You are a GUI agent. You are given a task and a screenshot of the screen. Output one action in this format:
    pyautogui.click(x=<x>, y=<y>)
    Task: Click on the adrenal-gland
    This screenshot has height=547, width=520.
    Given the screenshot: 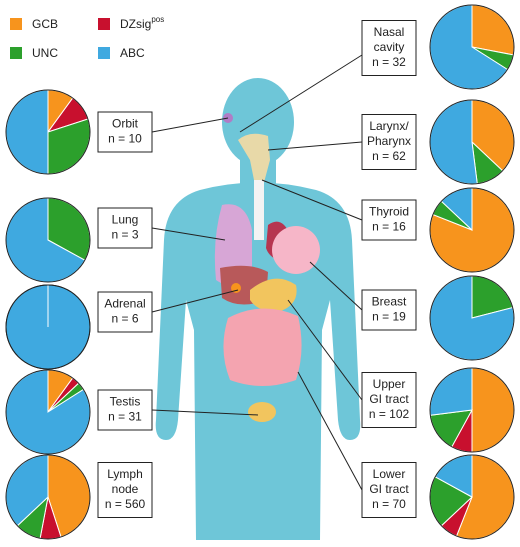 What is the action you would take?
    pyautogui.click(x=236, y=288)
    